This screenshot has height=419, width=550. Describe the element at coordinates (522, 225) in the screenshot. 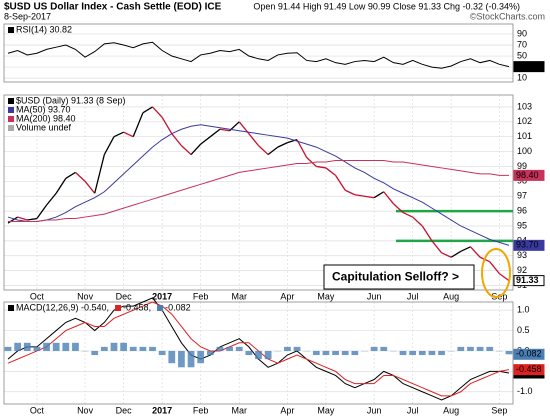

I see `y-tick-label: 95` at that location.